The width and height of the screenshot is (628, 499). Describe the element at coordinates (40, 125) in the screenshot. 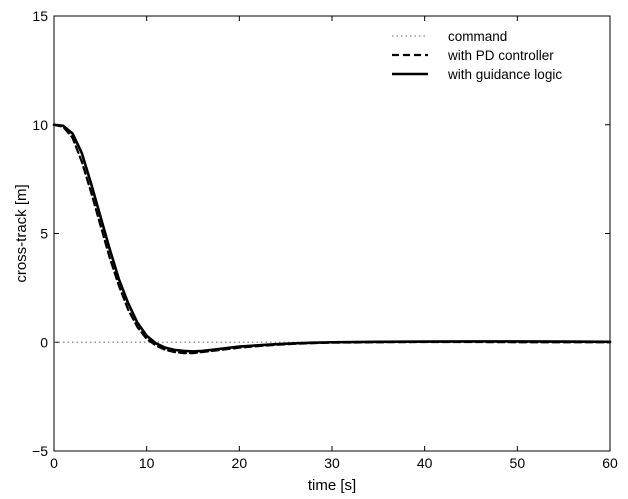

I see `y-tick-label: 10` at that location.